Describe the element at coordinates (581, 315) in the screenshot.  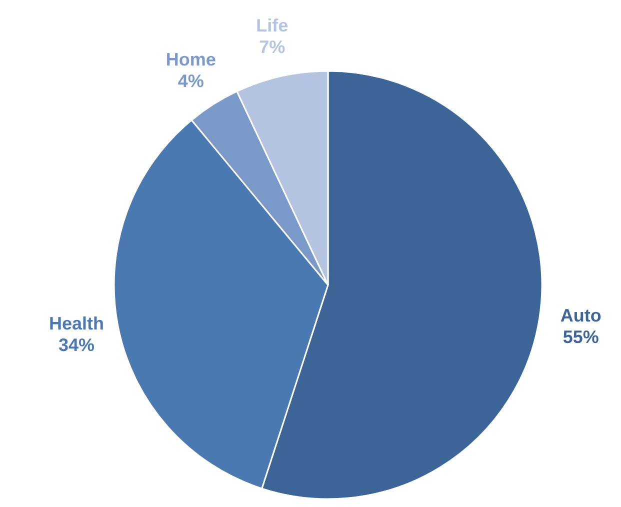
I see `slice-label: Auto` at that location.